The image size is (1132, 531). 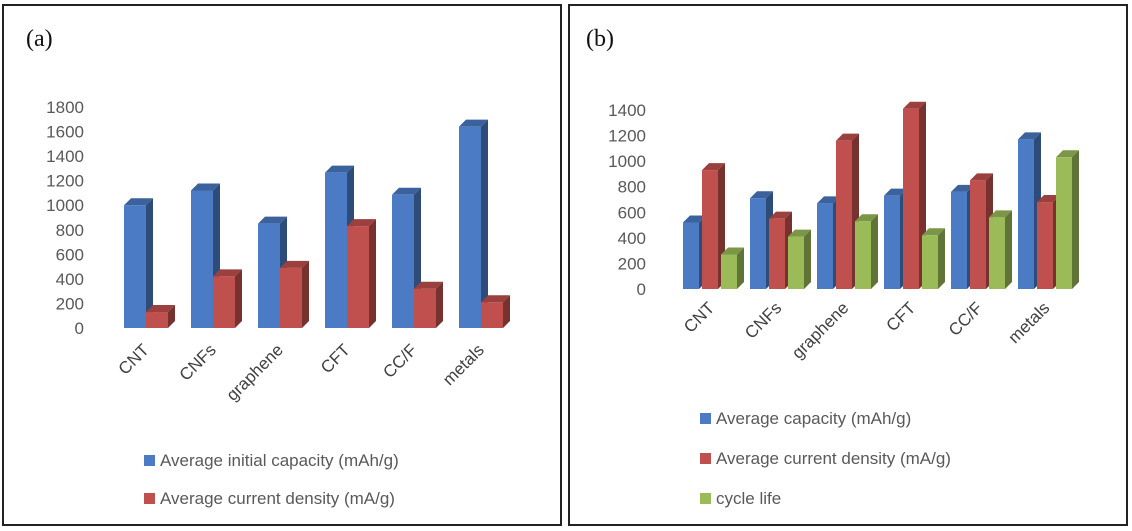 I want to click on category-label: metals, so click(x=463, y=364).